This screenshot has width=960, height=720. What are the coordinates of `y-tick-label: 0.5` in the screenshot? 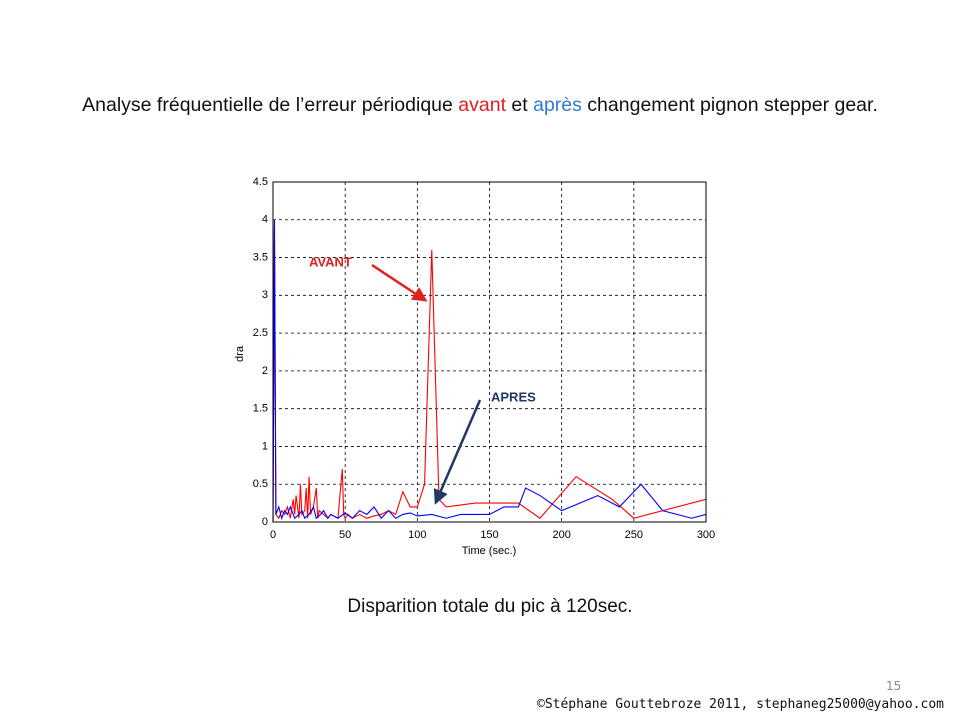 It's located at (260, 484).